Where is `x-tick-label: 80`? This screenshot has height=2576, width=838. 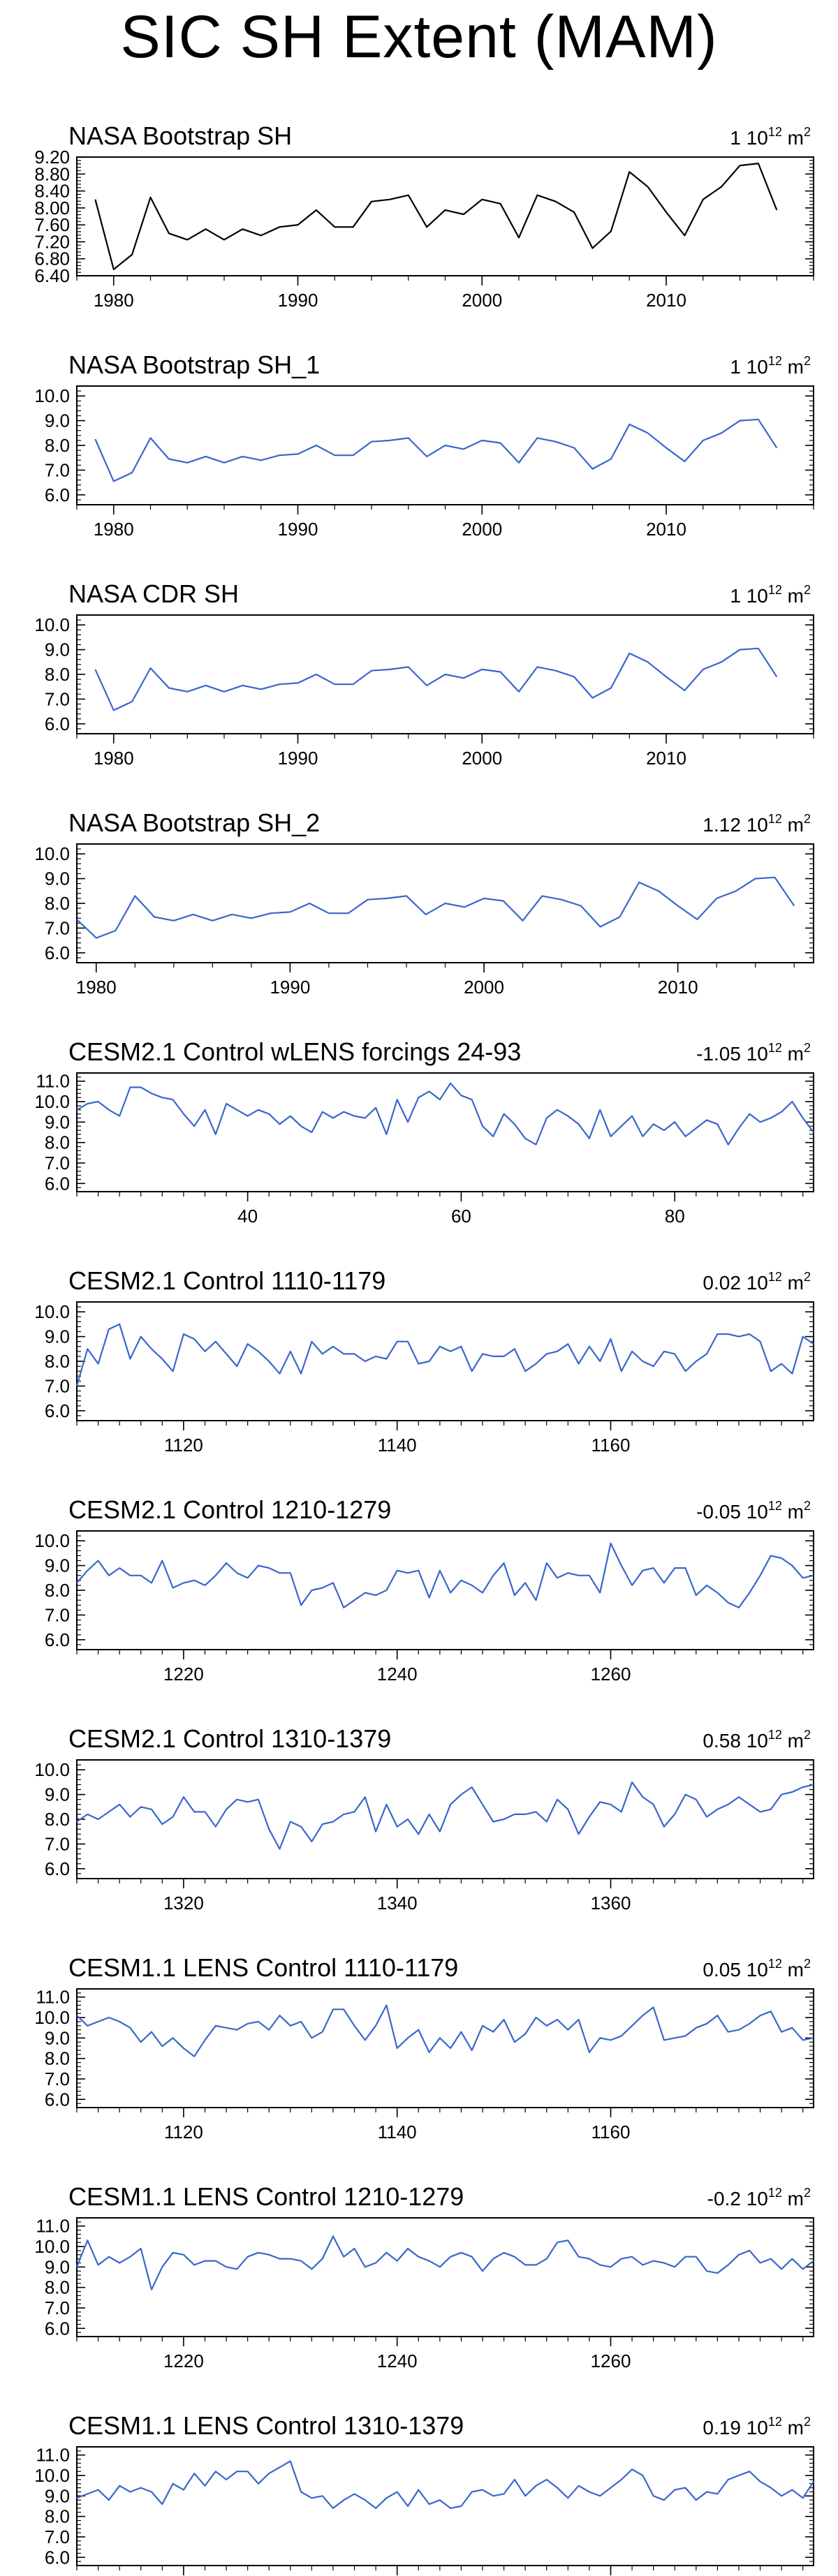
x-tick-label: 80 is located at coordinates (675, 1216).